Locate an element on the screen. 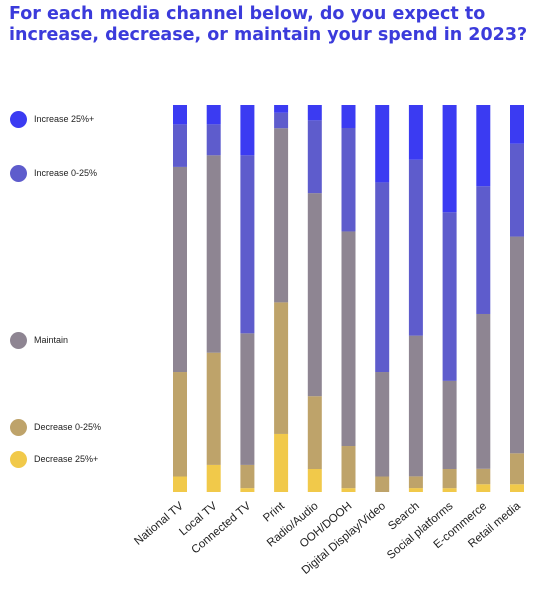 This screenshot has width=538, height=597. x-tick-label-connected-tv: Connected TV is located at coordinates (221, 528).